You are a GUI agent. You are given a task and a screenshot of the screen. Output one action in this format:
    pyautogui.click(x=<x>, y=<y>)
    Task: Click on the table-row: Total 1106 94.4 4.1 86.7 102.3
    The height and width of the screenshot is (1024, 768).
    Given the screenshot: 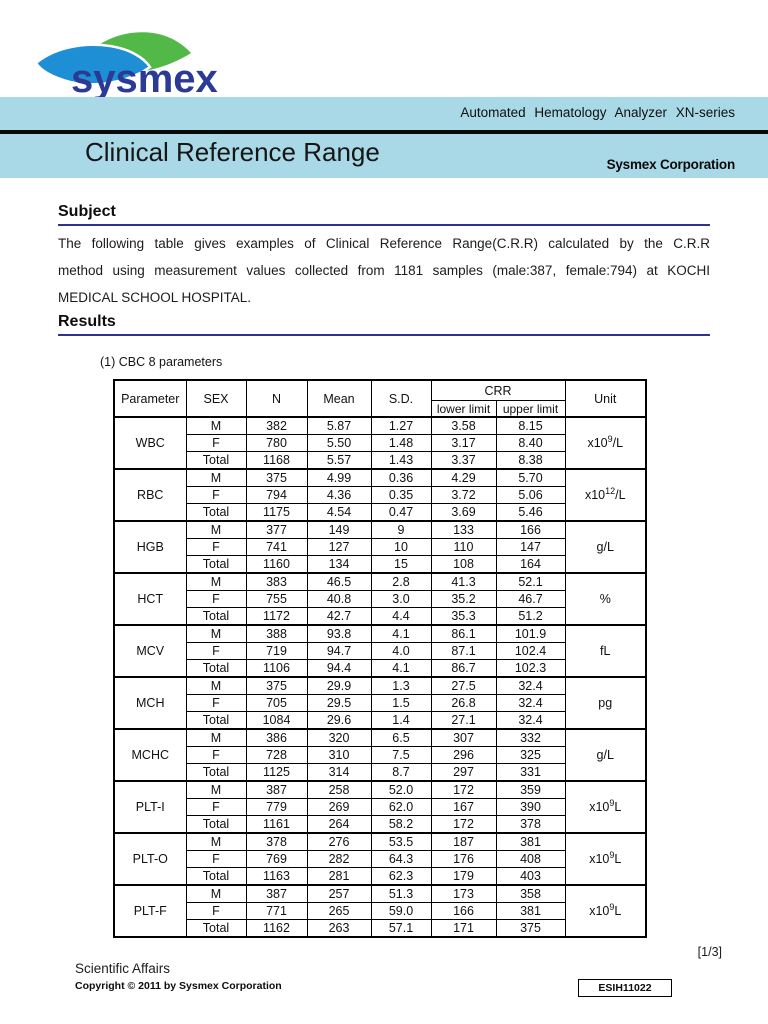 What is the action you would take?
    pyautogui.click(x=380, y=668)
    